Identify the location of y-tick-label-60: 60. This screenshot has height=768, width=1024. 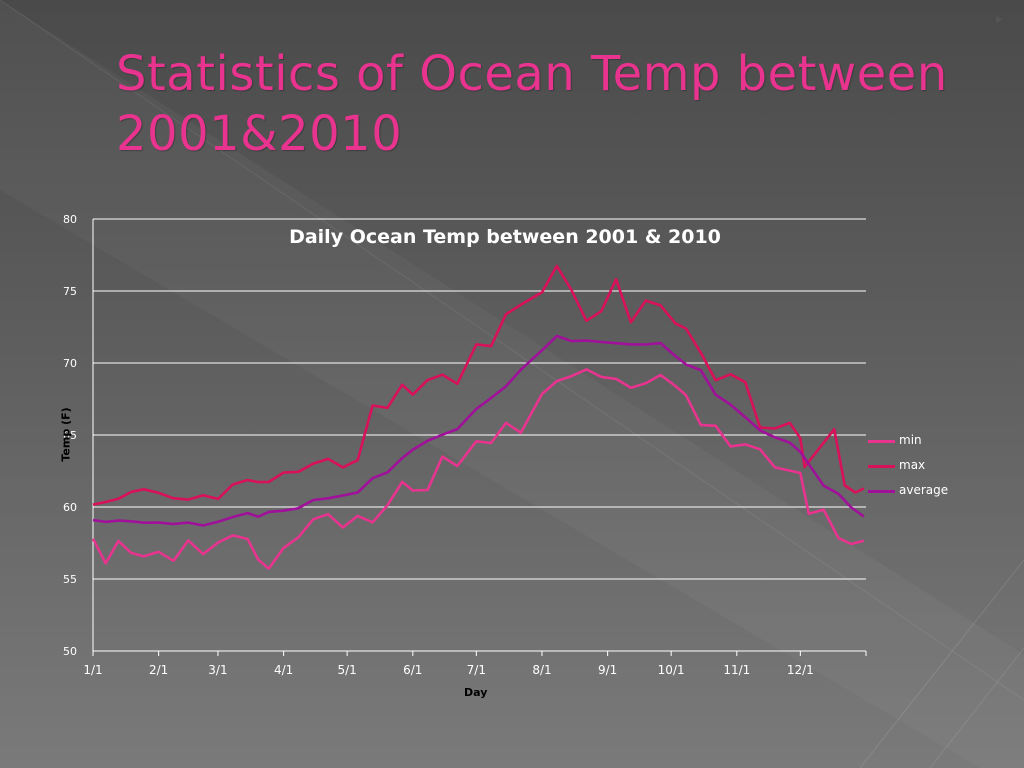
(70, 507).